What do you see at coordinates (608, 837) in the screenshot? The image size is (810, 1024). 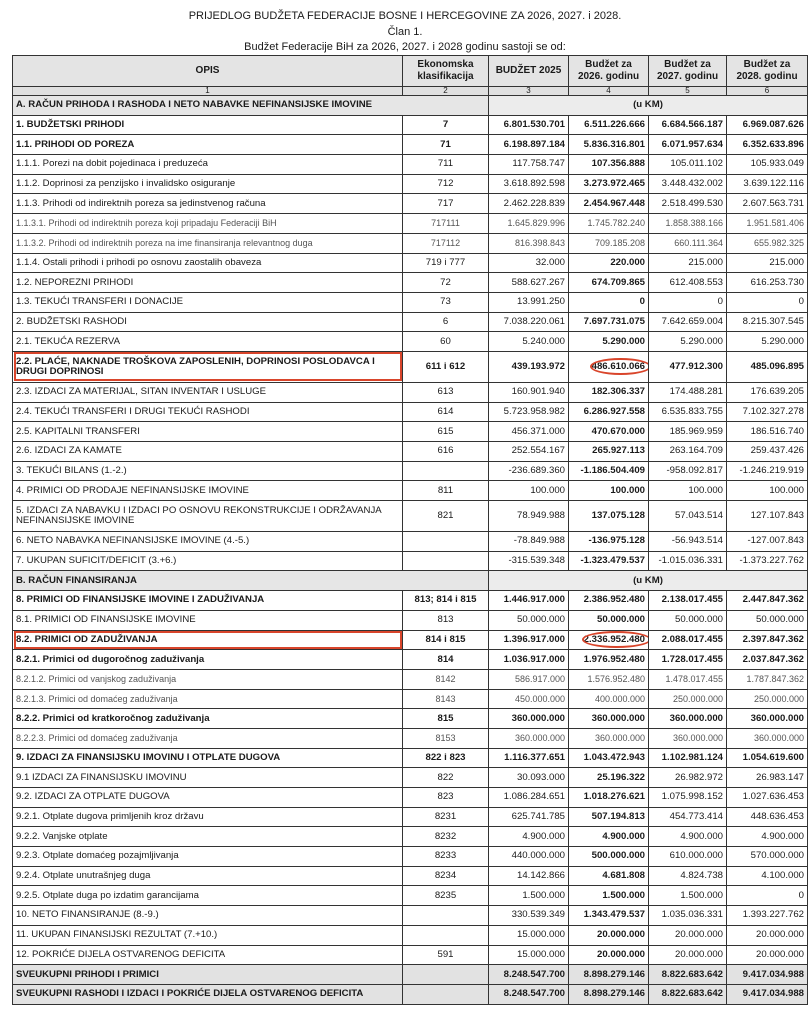 I see `budget-2026-value: 4.900.000` at bounding box center [608, 837].